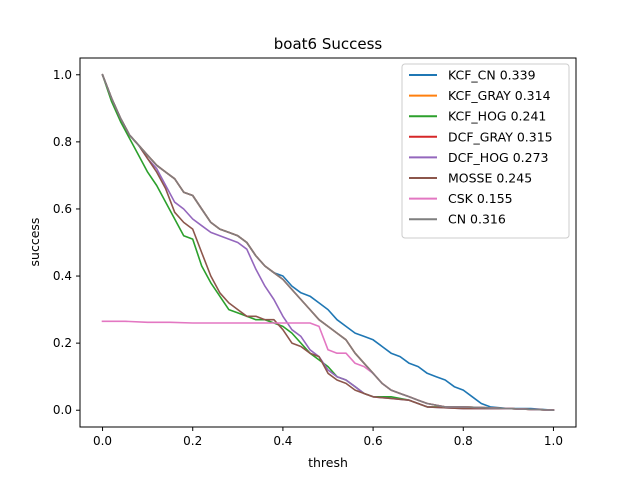 The height and width of the screenshot is (480, 640). Describe the element at coordinates (492, 75) in the screenshot. I see `legend-label: KCF_CN 0.339` at that location.